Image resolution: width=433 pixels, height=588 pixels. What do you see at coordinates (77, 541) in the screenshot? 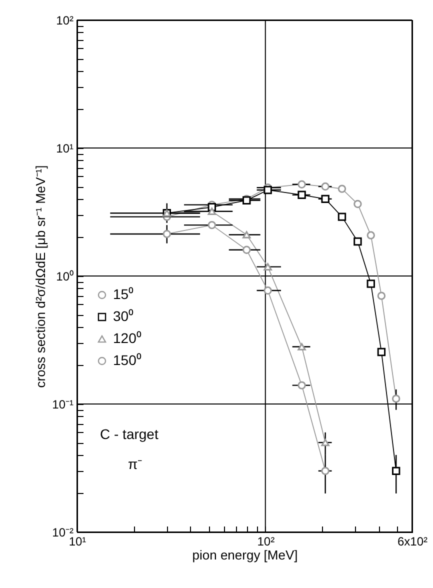
I see `x-tick-label: 10¹` at bounding box center [77, 541].